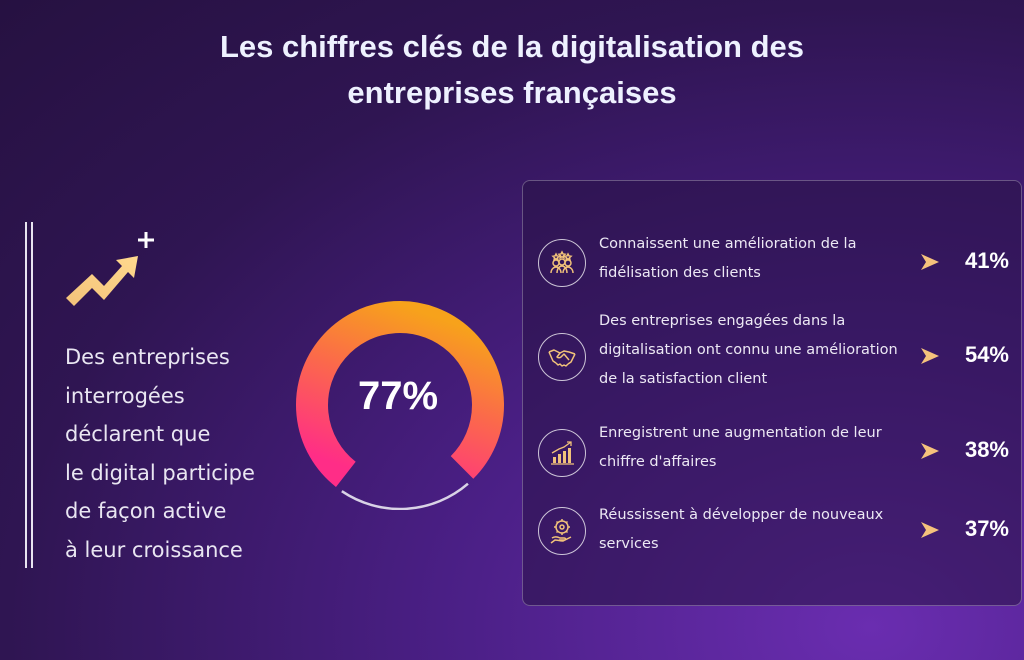 This screenshot has height=660, width=1024. I want to click on stat-description-line: chiffre d'affaires, so click(658, 462).